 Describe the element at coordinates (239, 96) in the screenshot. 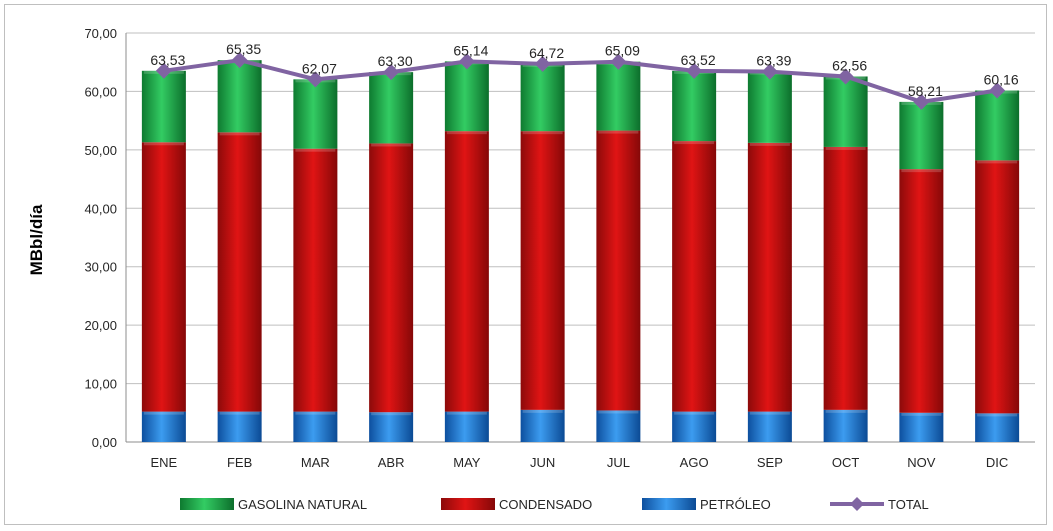

I see `bar-segment-gasolina-natural-feb` at that location.